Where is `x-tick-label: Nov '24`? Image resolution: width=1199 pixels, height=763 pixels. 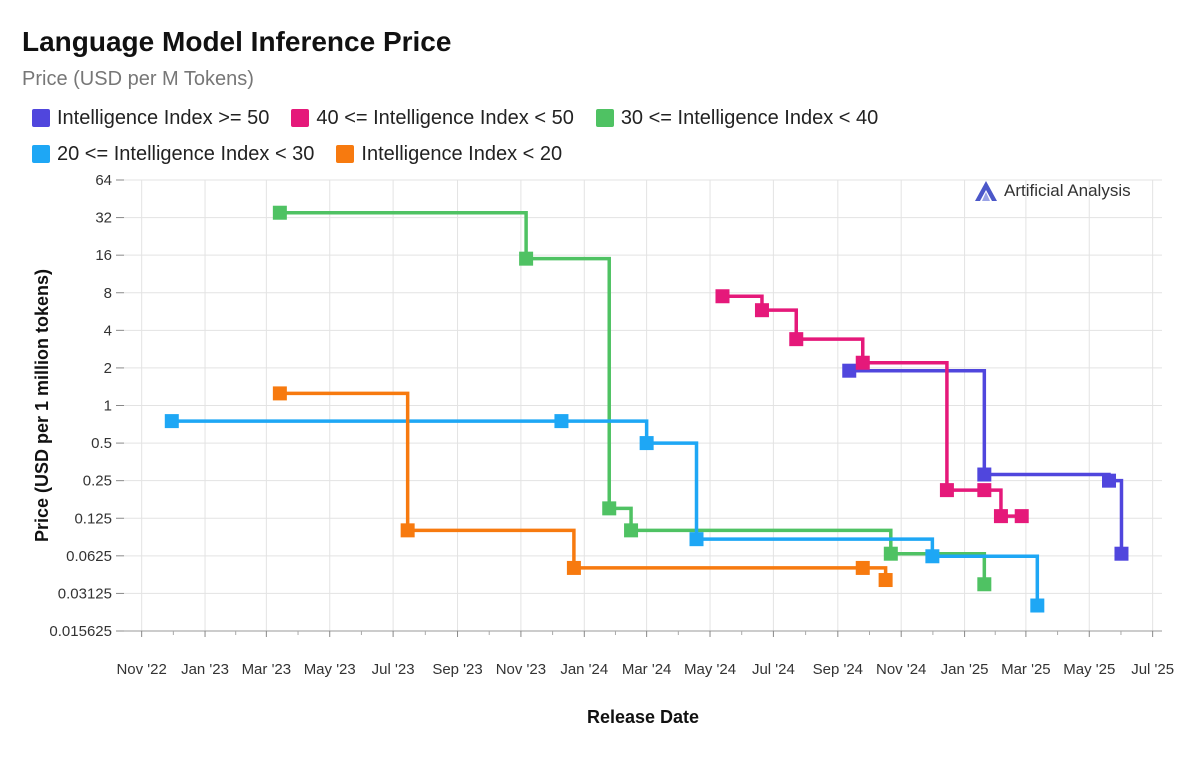 x-tick-label: Nov '24 is located at coordinates (901, 669).